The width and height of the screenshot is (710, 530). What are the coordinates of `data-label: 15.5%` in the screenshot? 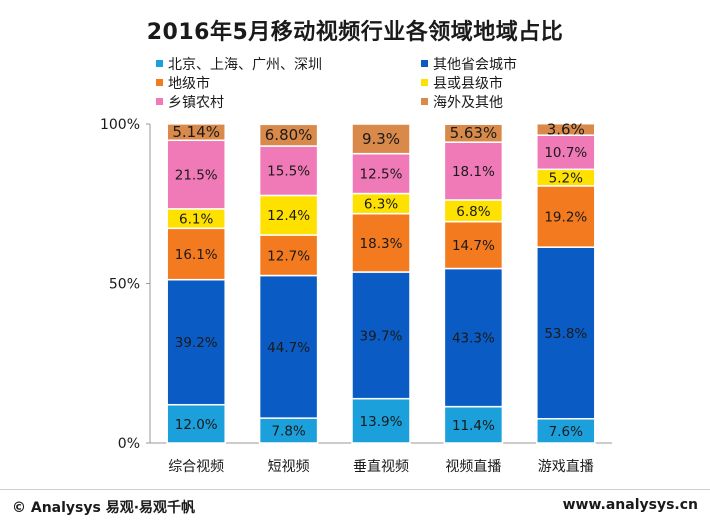 It's located at (288, 172).